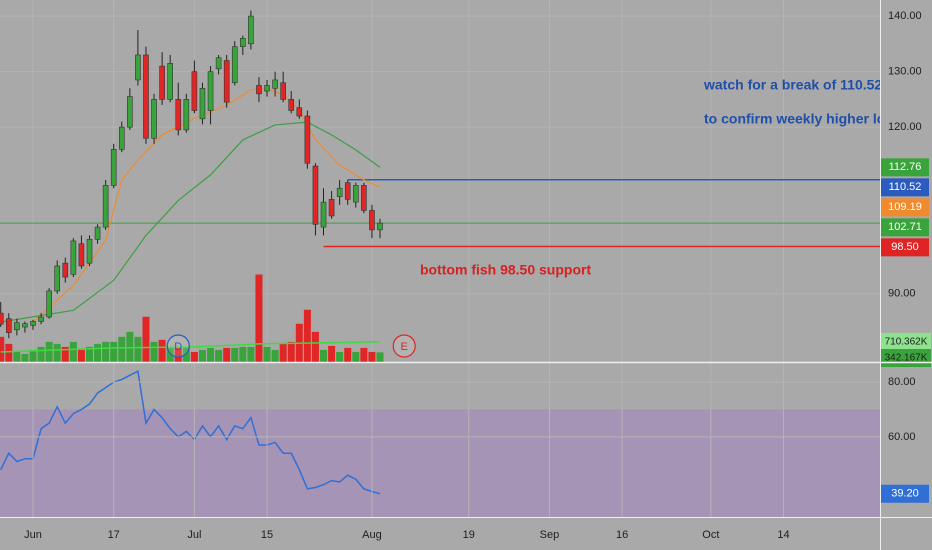 The image size is (932, 550). What do you see at coordinates (905, 72) in the screenshot?
I see `y-tick-label: 130.00` at bounding box center [905, 72].